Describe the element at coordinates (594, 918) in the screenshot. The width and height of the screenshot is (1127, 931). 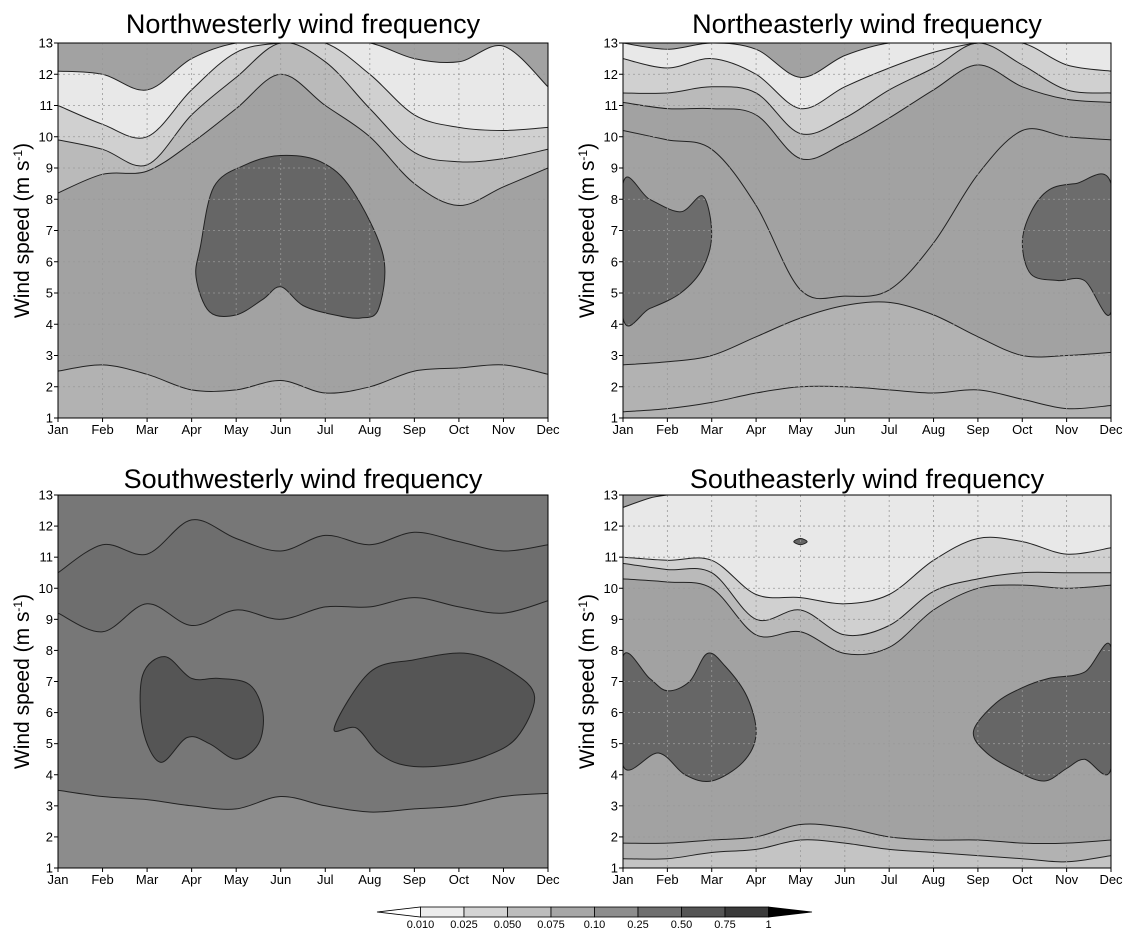
I see `colorbar: 0.010 0.025 0.050 0.075 0.10 0.25 0.50 0.75 1` at that location.